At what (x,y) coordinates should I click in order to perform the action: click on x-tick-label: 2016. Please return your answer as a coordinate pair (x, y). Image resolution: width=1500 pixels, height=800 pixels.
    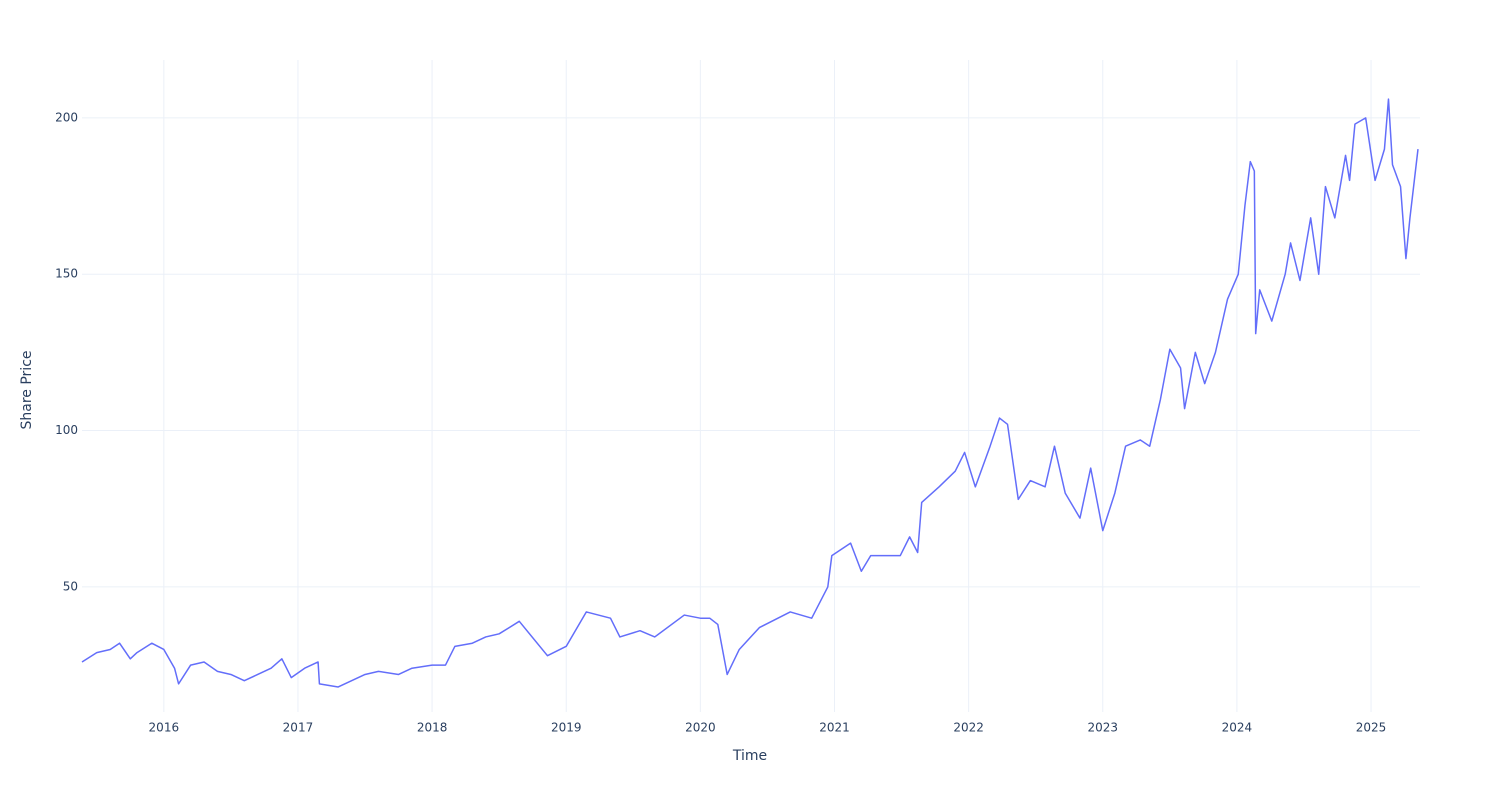
    Looking at the image, I should click on (164, 728).